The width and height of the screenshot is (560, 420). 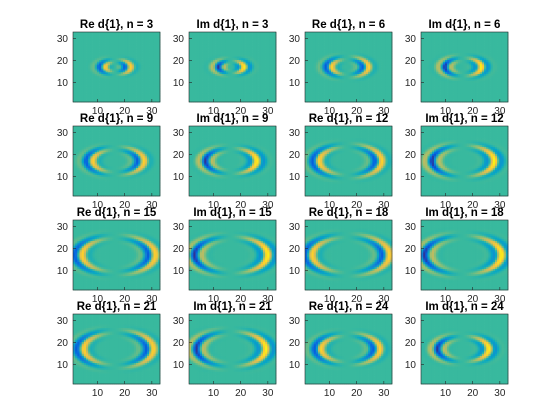 I want to click on subplot-title: Re d{1}, n = 6, so click(x=348, y=25).